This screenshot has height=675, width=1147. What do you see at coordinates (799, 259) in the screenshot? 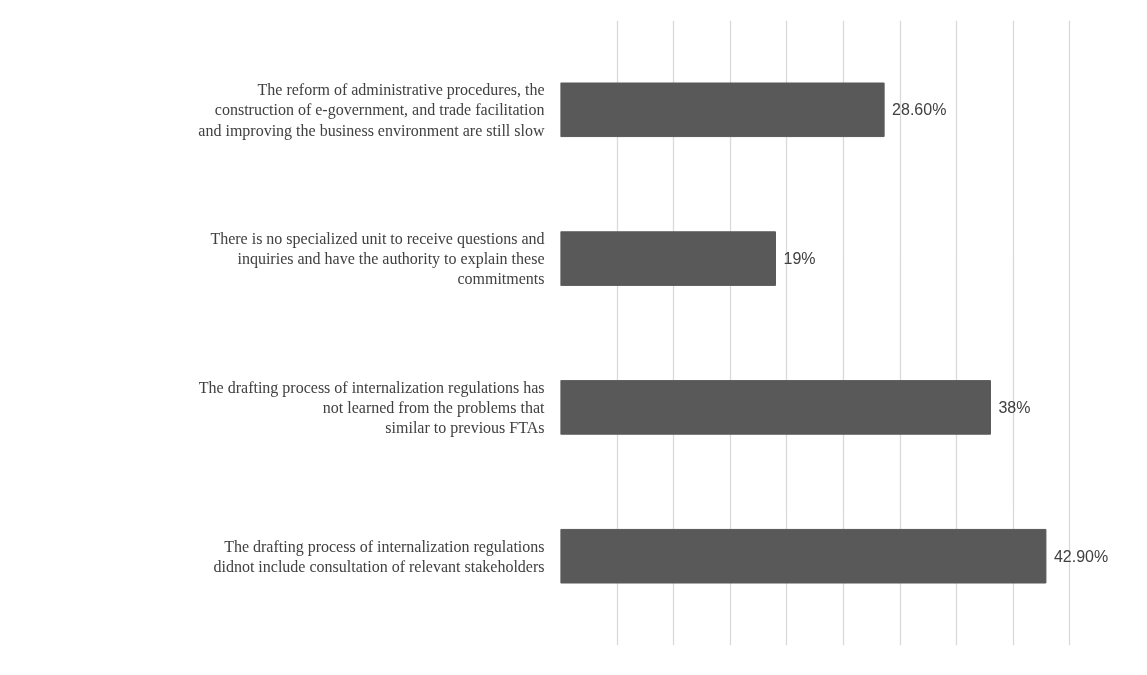
I see `data-label: 19%` at bounding box center [799, 259].